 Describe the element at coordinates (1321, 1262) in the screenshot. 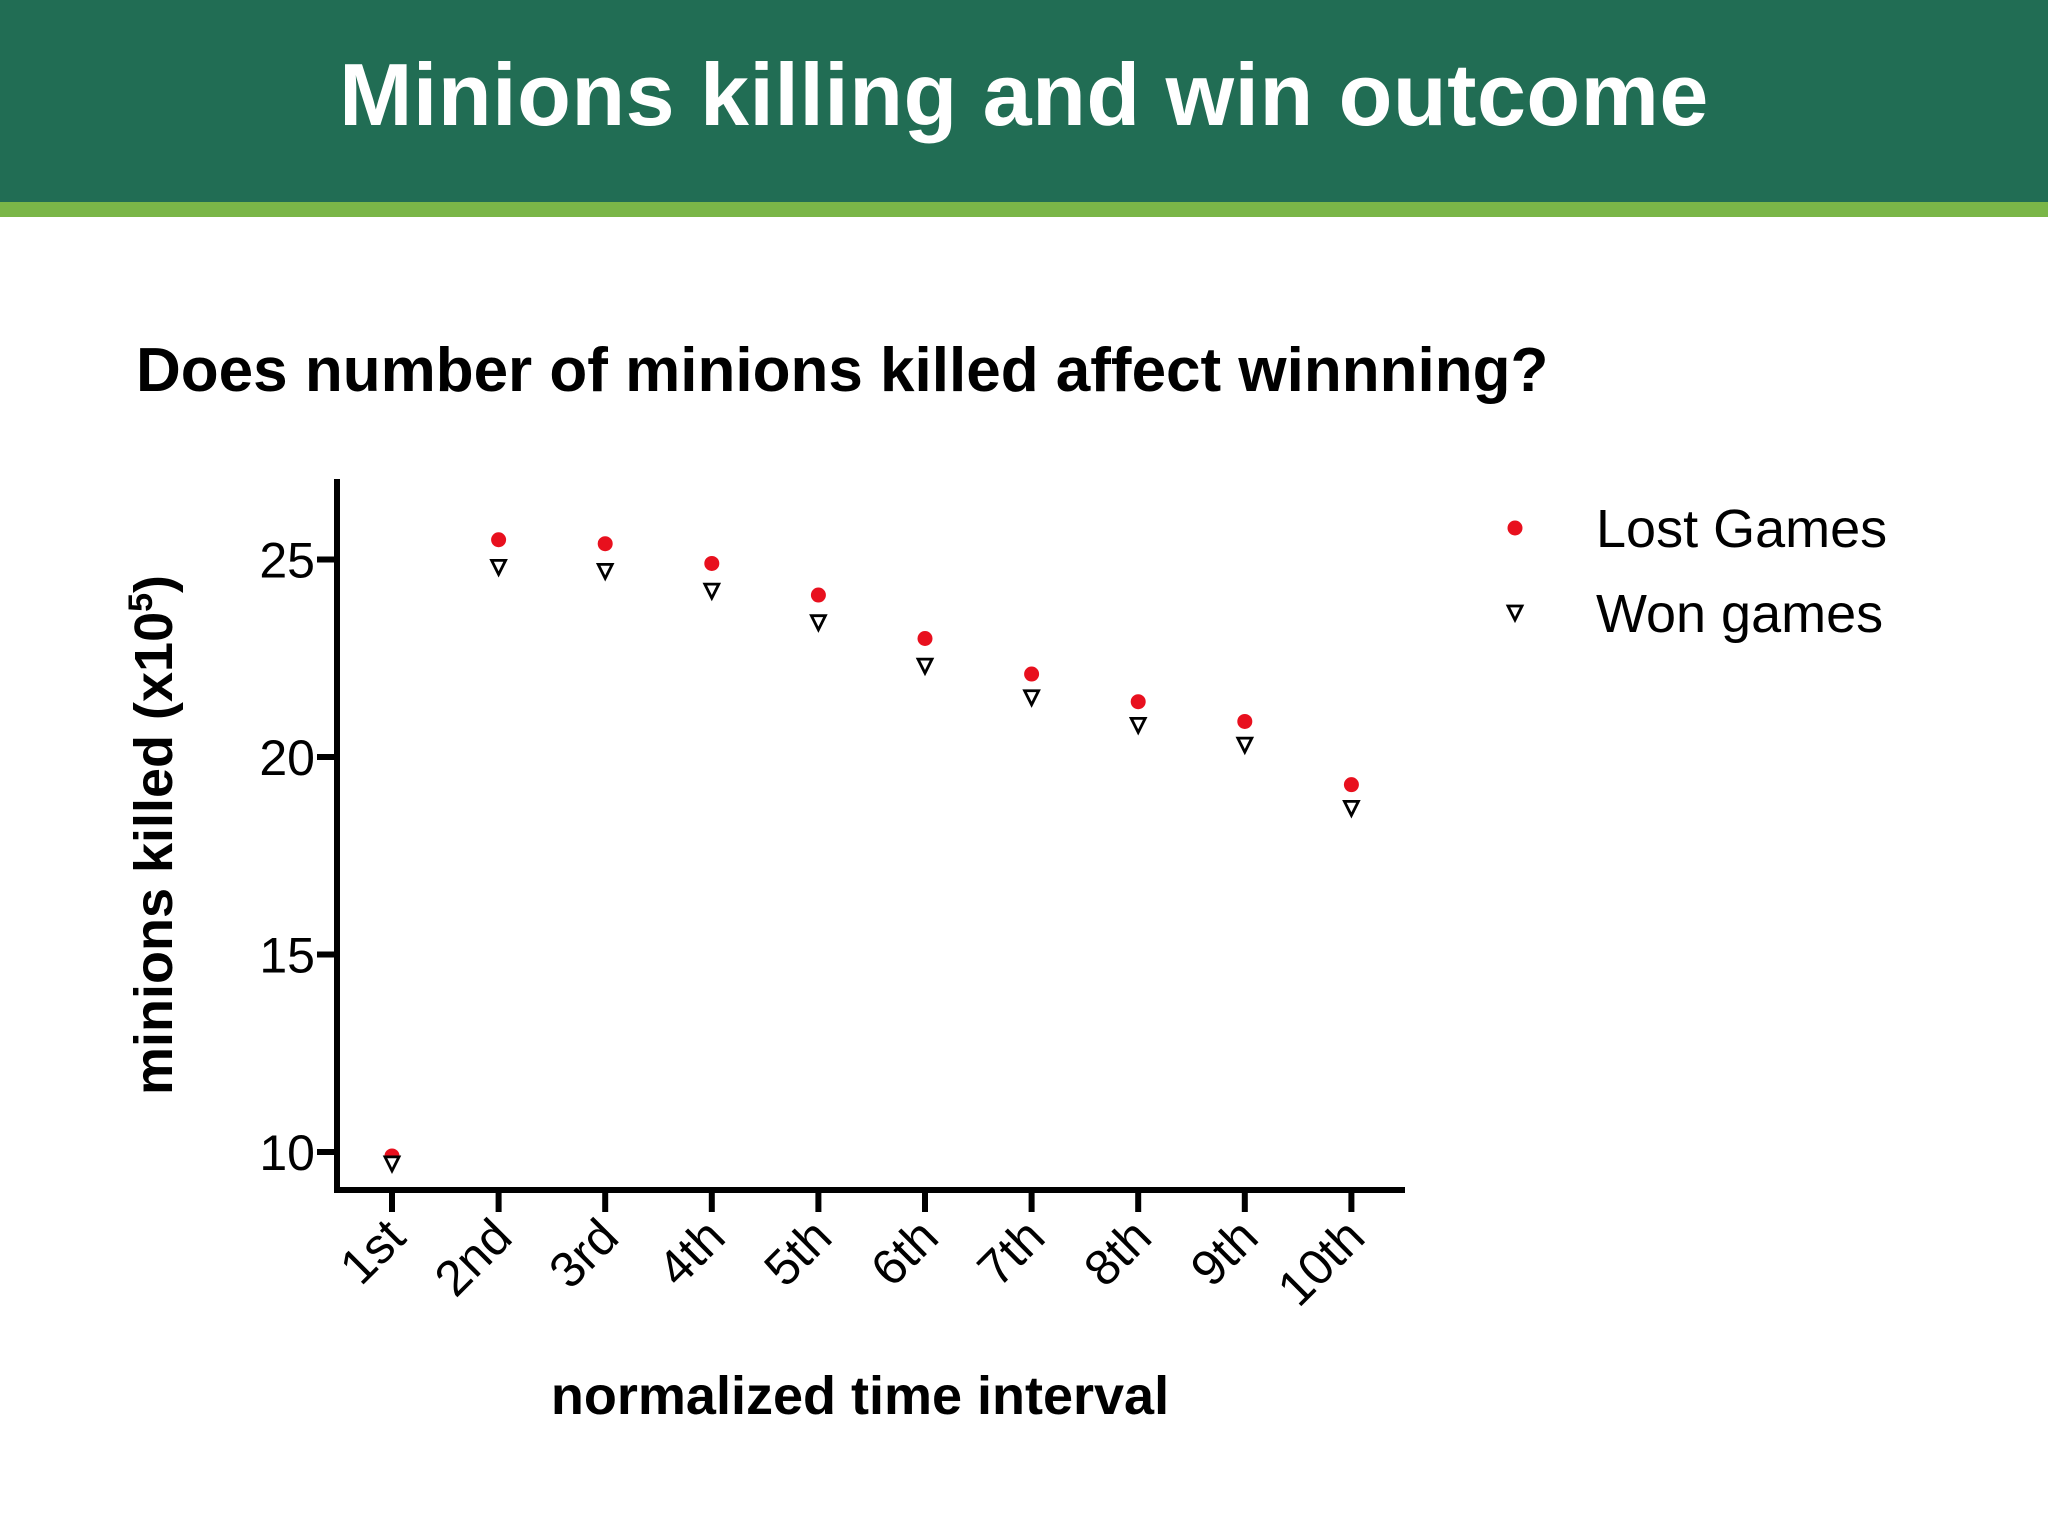

I see `x-tick-label: 10th` at that location.